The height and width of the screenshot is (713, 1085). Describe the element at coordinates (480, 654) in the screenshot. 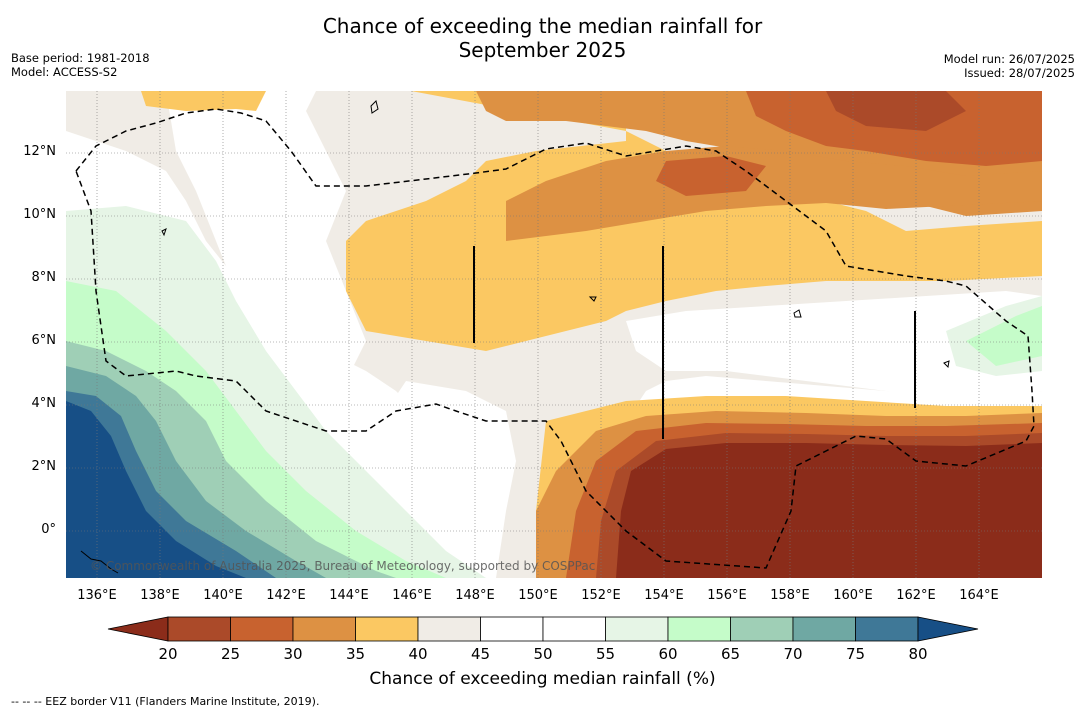

I see `colorbar-tick-label: 45` at that location.